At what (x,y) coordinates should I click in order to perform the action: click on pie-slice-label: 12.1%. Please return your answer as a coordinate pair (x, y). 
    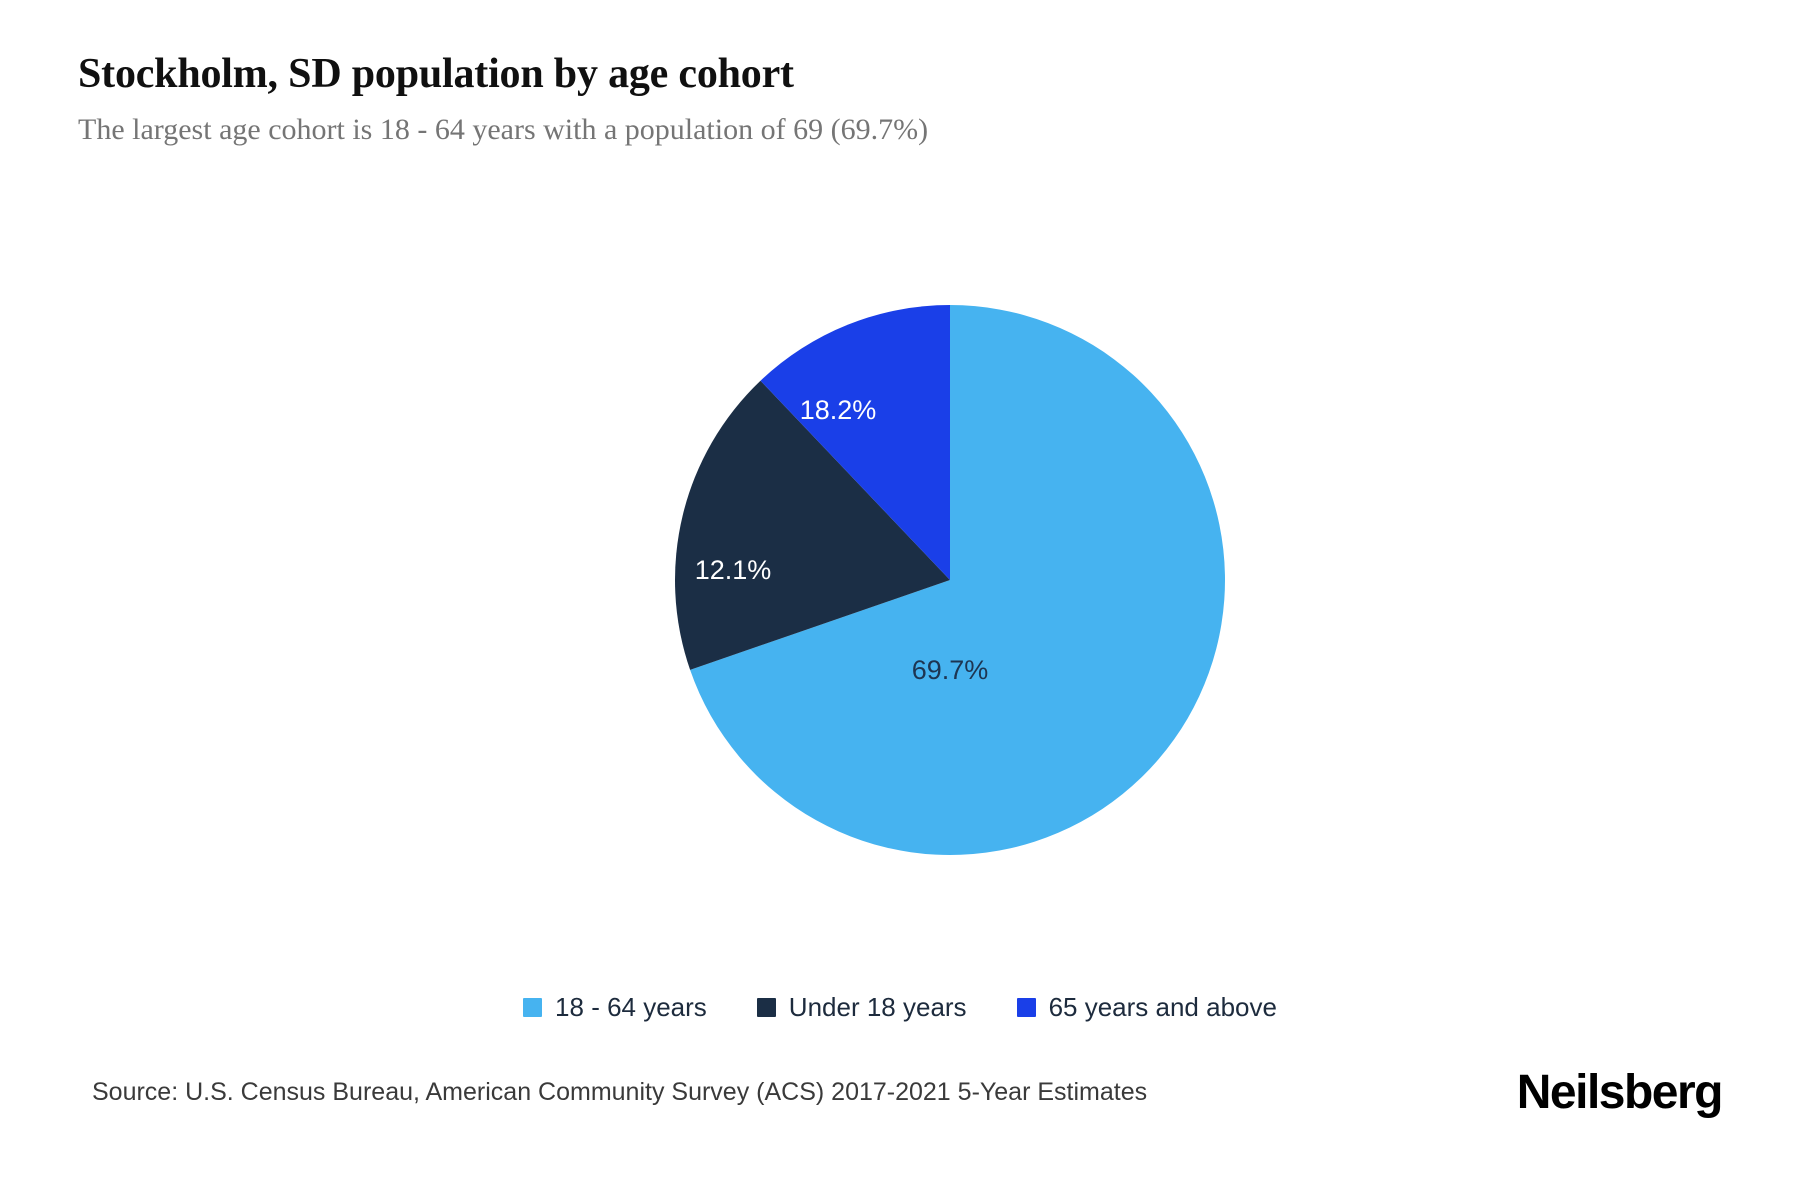
    Looking at the image, I should click on (733, 570).